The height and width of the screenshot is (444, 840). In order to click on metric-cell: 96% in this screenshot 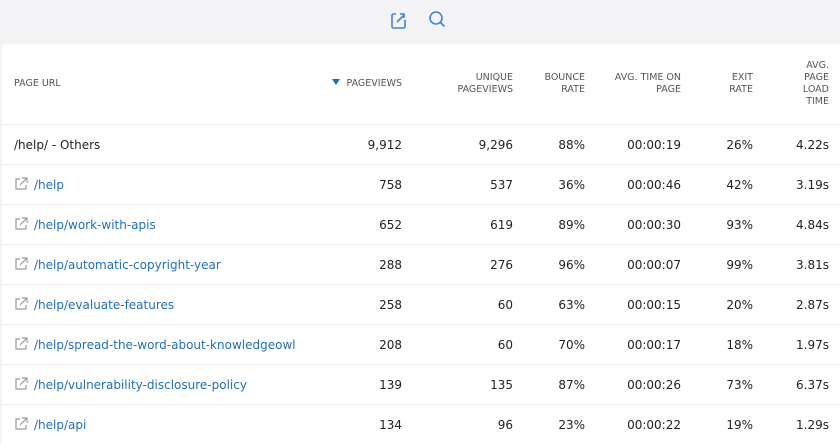, I will do `click(561, 265)`.